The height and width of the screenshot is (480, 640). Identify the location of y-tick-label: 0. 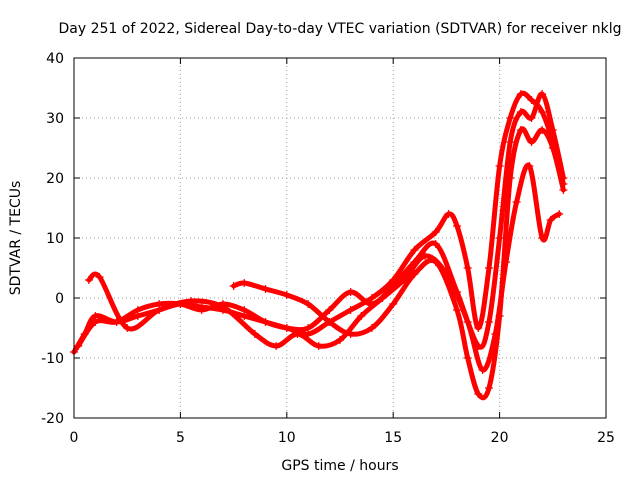
(59, 299).